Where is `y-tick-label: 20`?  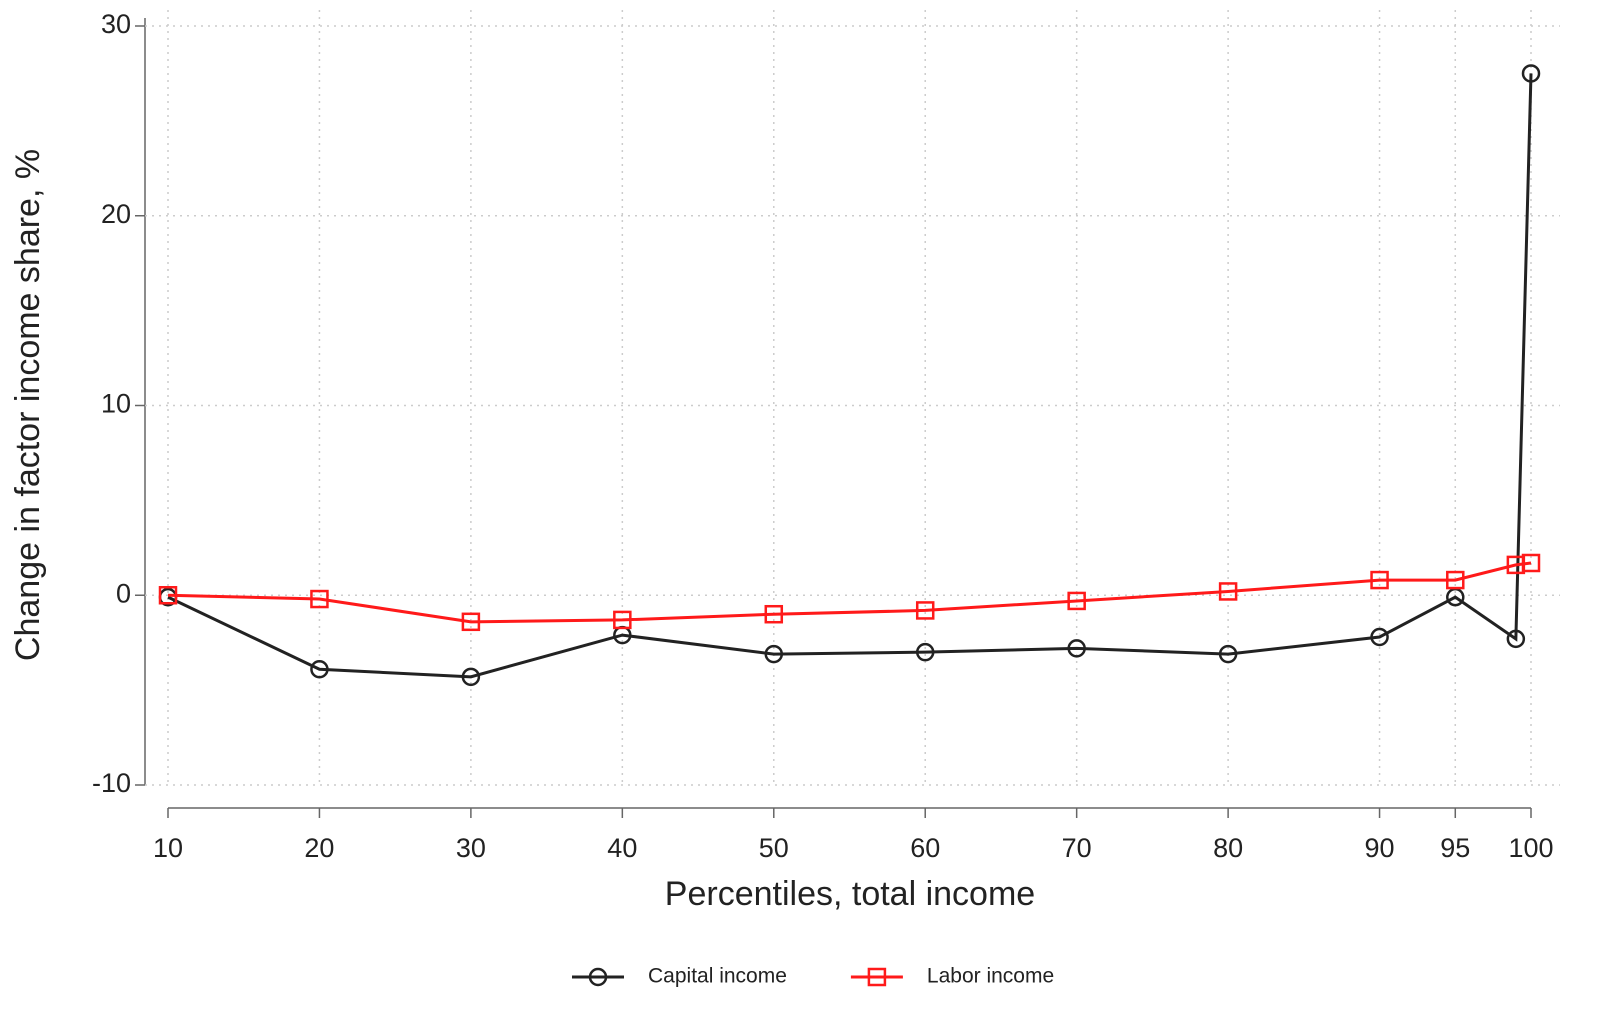 y-tick-label: 20 is located at coordinates (116, 214).